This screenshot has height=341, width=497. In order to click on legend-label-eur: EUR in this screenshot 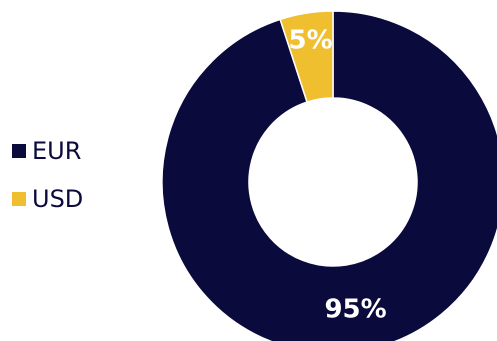, I will do `click(57, 151)`.